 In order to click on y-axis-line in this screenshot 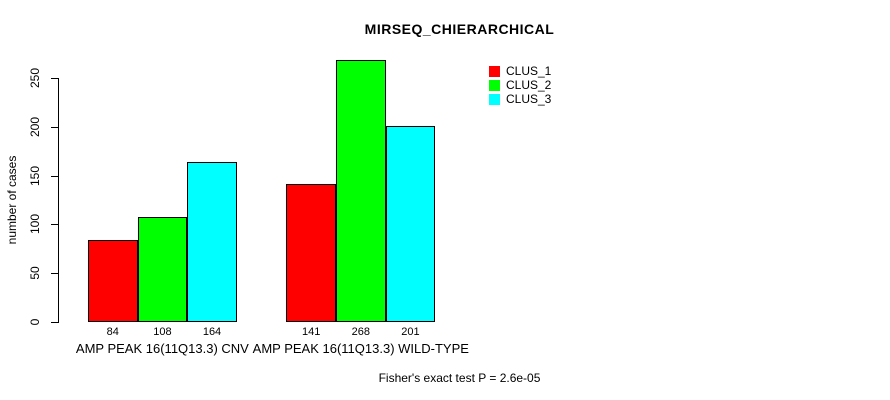, I will do `click(58, 200)`.